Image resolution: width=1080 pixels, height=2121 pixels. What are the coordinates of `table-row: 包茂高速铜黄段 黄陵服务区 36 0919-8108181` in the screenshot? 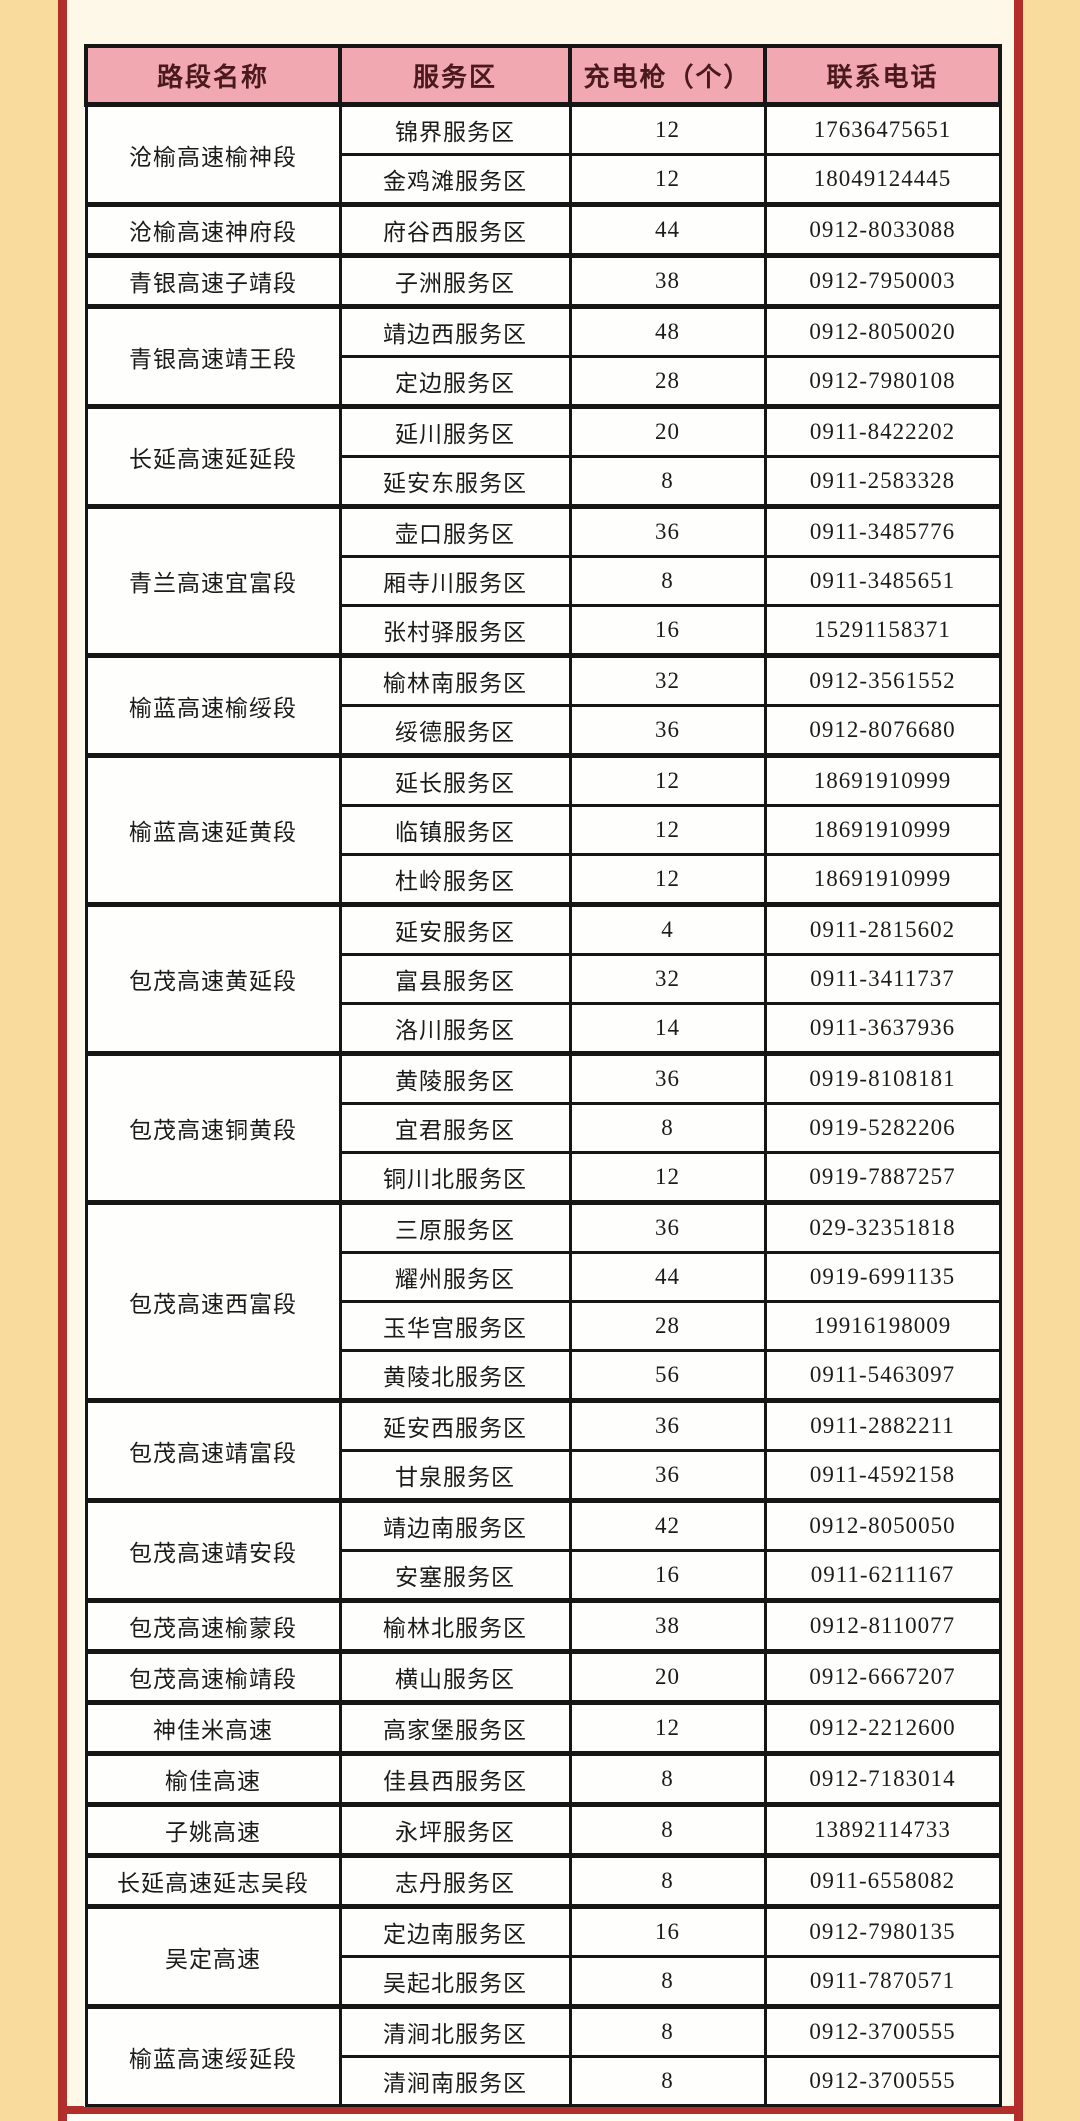 It's located at (543, 1127).